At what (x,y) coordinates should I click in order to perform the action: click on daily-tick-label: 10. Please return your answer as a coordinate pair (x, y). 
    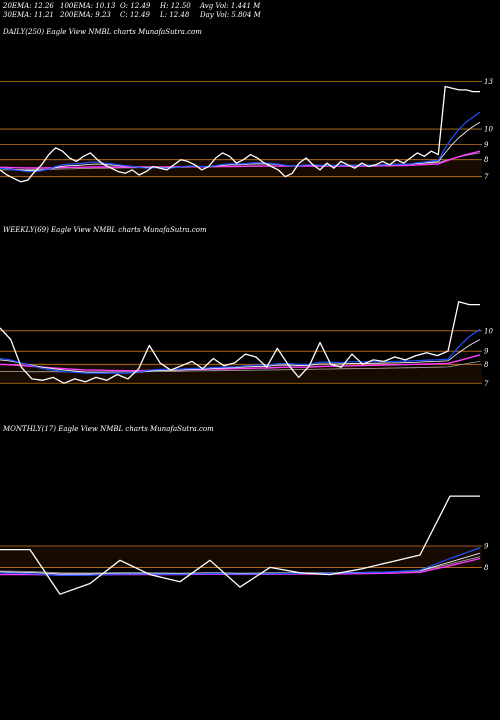
    Looking at the image, I should click on (488, 130).